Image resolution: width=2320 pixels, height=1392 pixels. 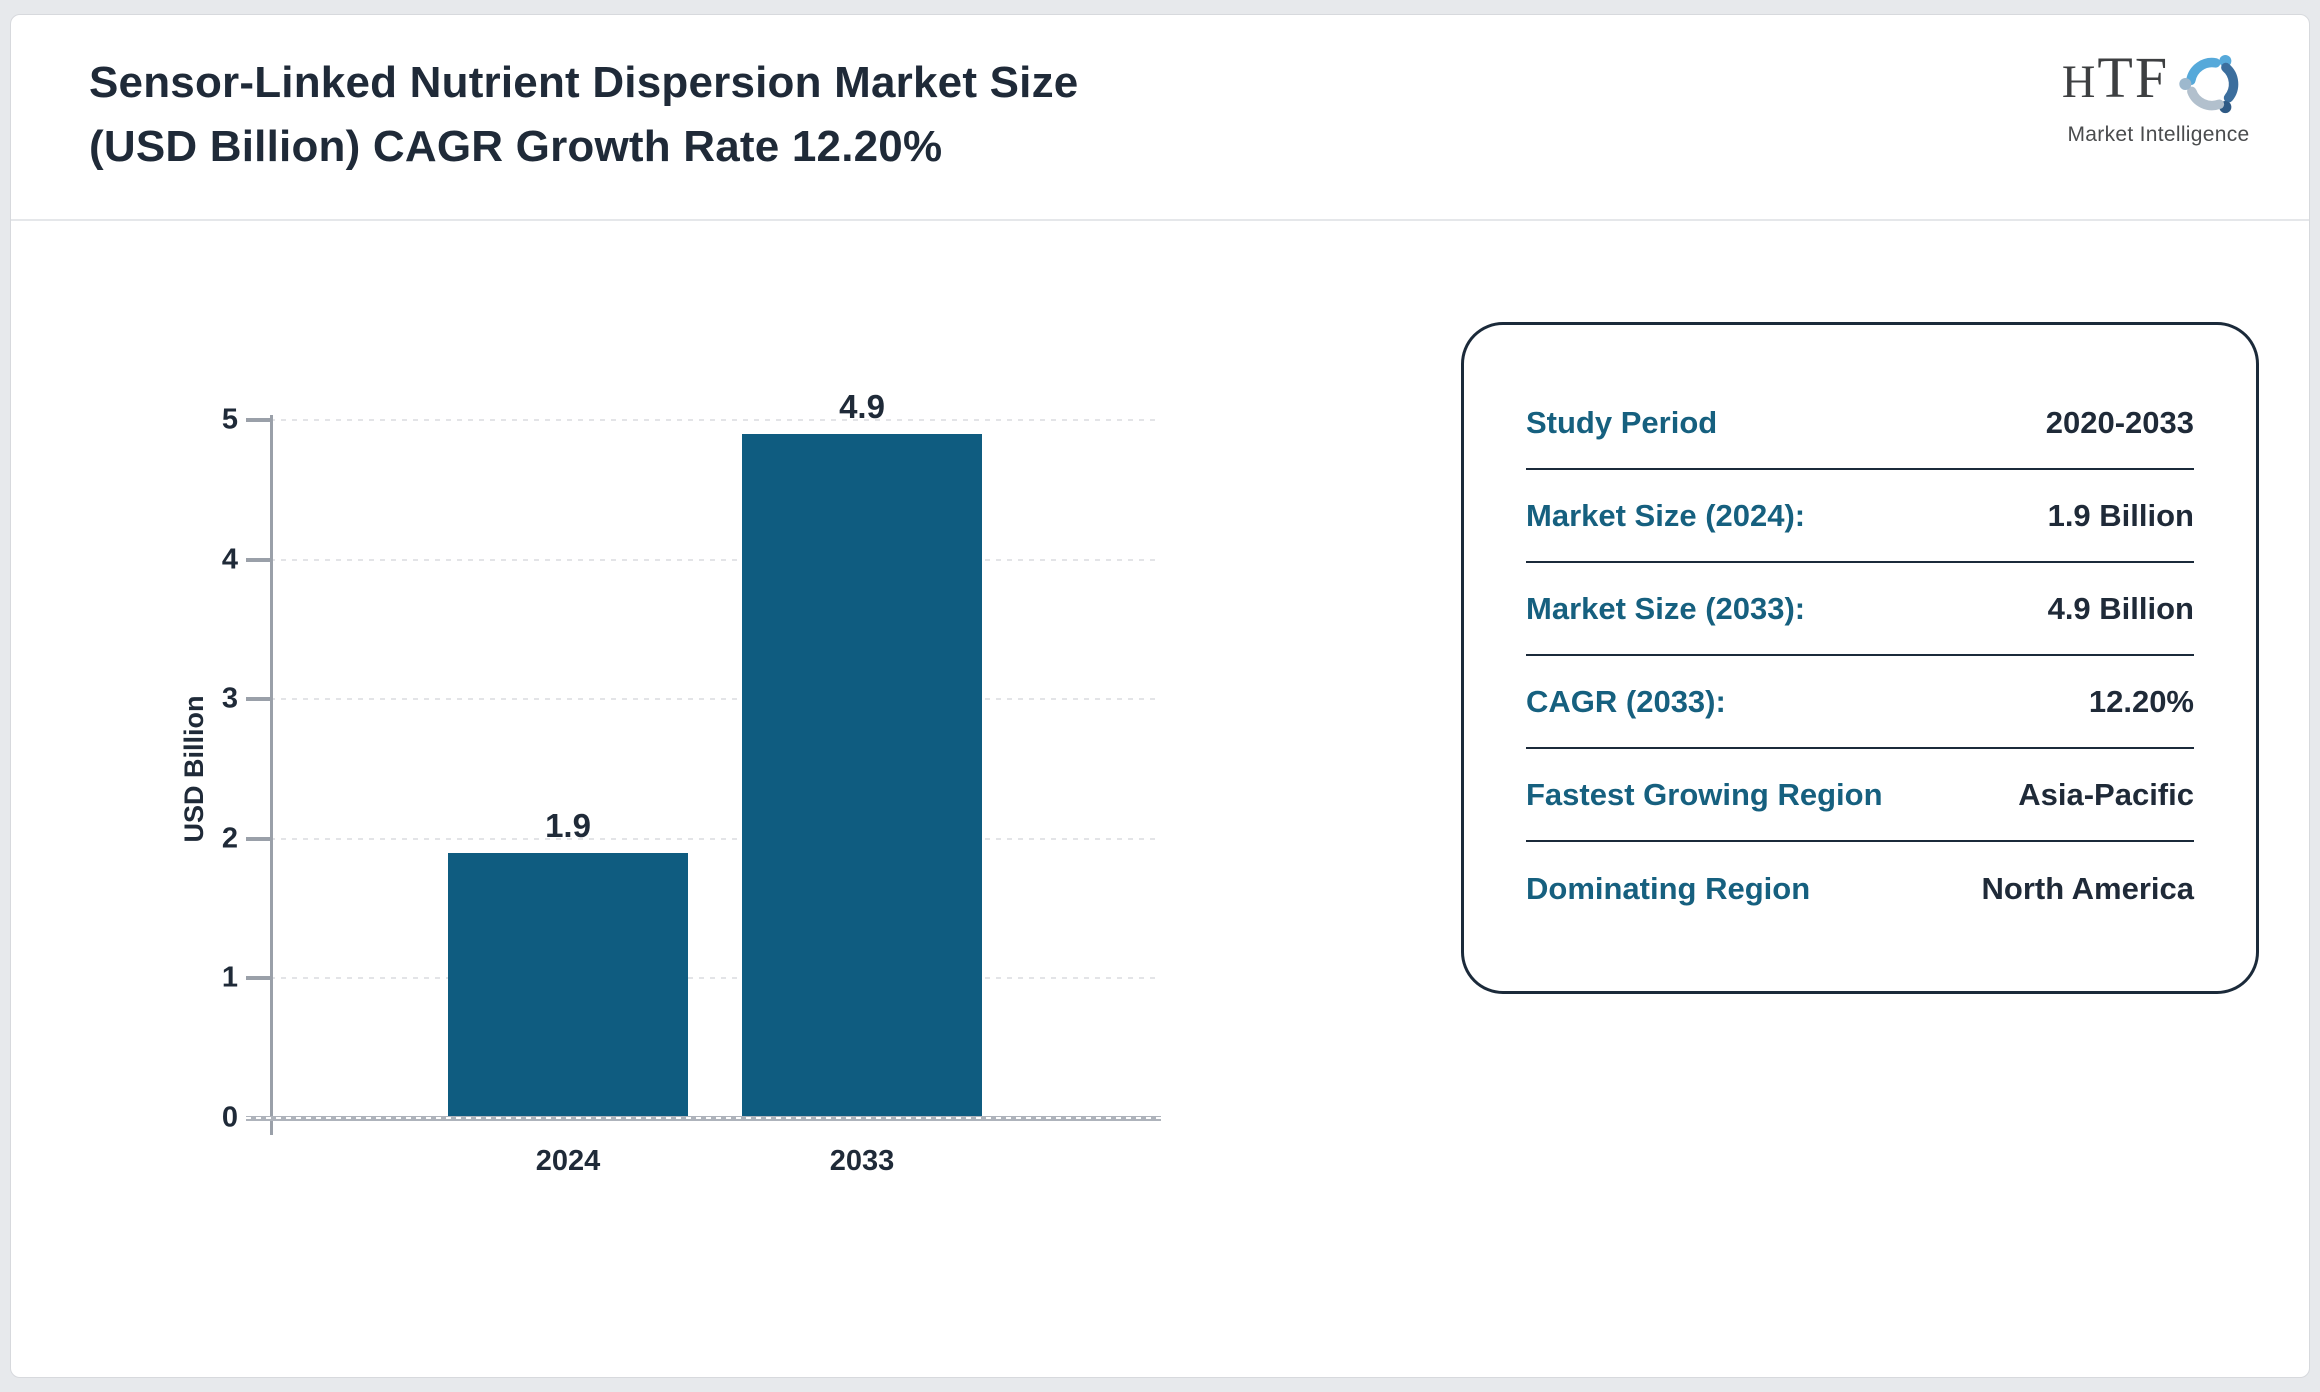 I want to click on y-tick-label-0: 0, so click(x=229, y=1117).